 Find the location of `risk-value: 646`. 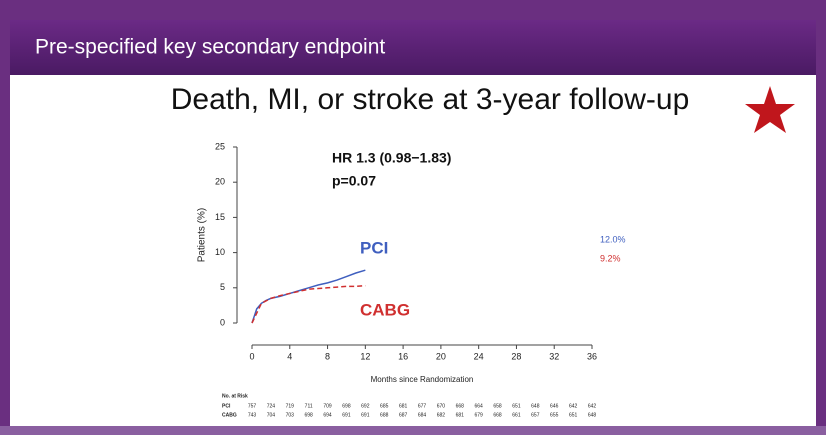

risk-value: 646 is located at coordinates (554, 406).